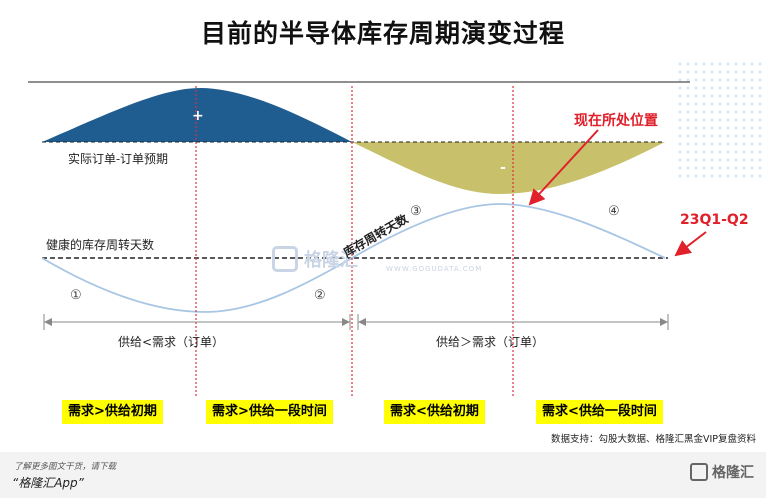  I want to click on decorative-dots, so click(721, 120).